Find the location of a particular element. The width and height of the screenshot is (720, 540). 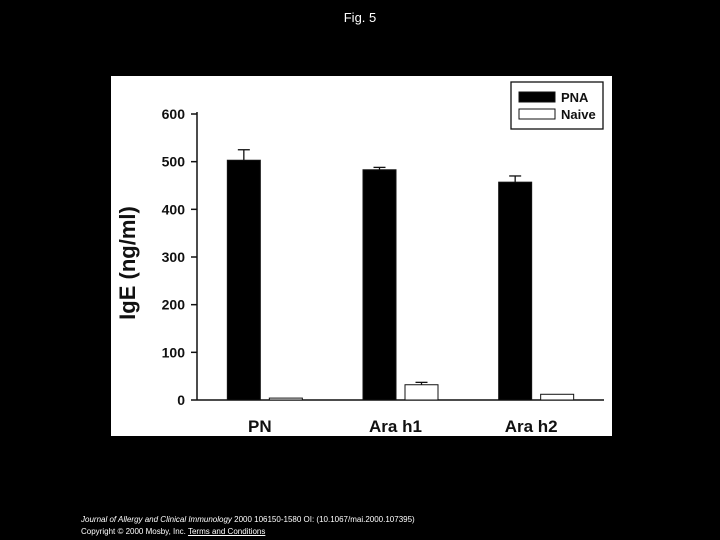

legend-swatch-pna is located at coordinates (537, 97).